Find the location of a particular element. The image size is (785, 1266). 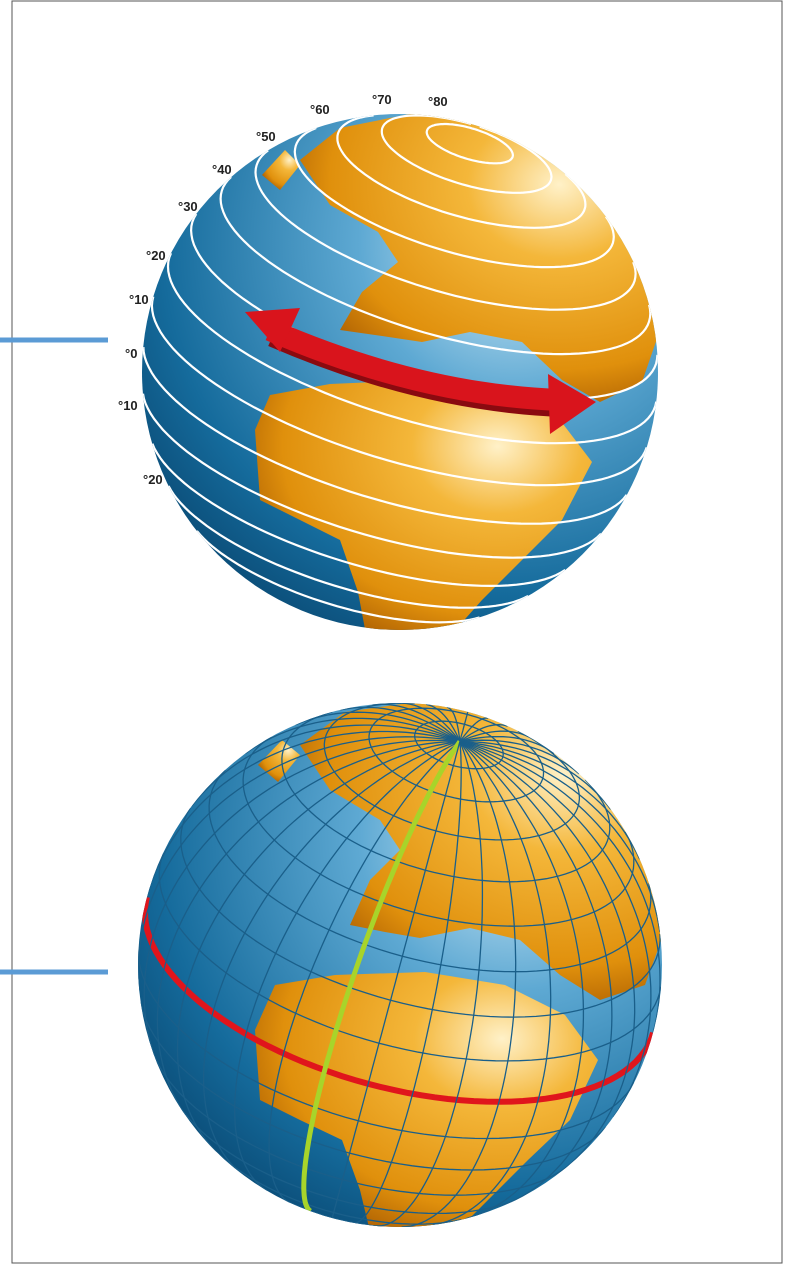

latitude-label: °70 is located at coordinates (382, 99).